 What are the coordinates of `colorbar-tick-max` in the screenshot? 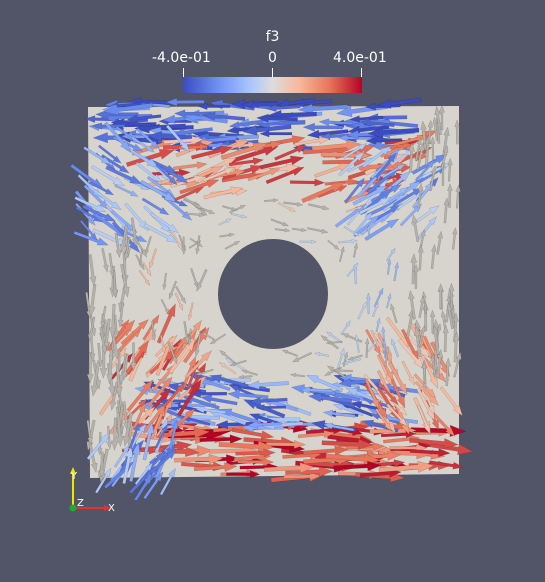 It's located at (361, 72).